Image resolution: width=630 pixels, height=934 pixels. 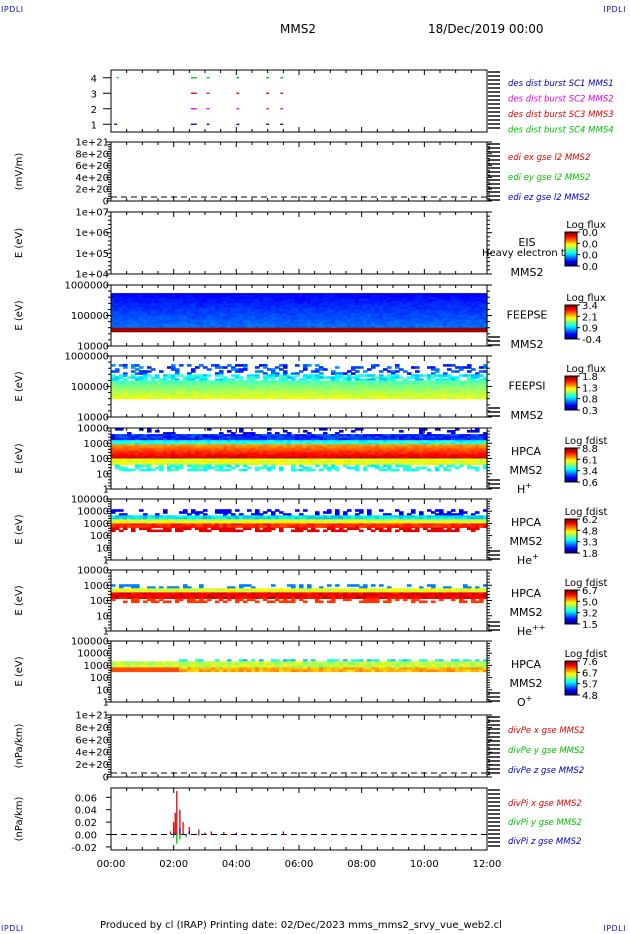 What do you see at coordinates (299, 382) in the screenshot?
I see `feepsi-spectrogram` at bounding box center [299, 382].